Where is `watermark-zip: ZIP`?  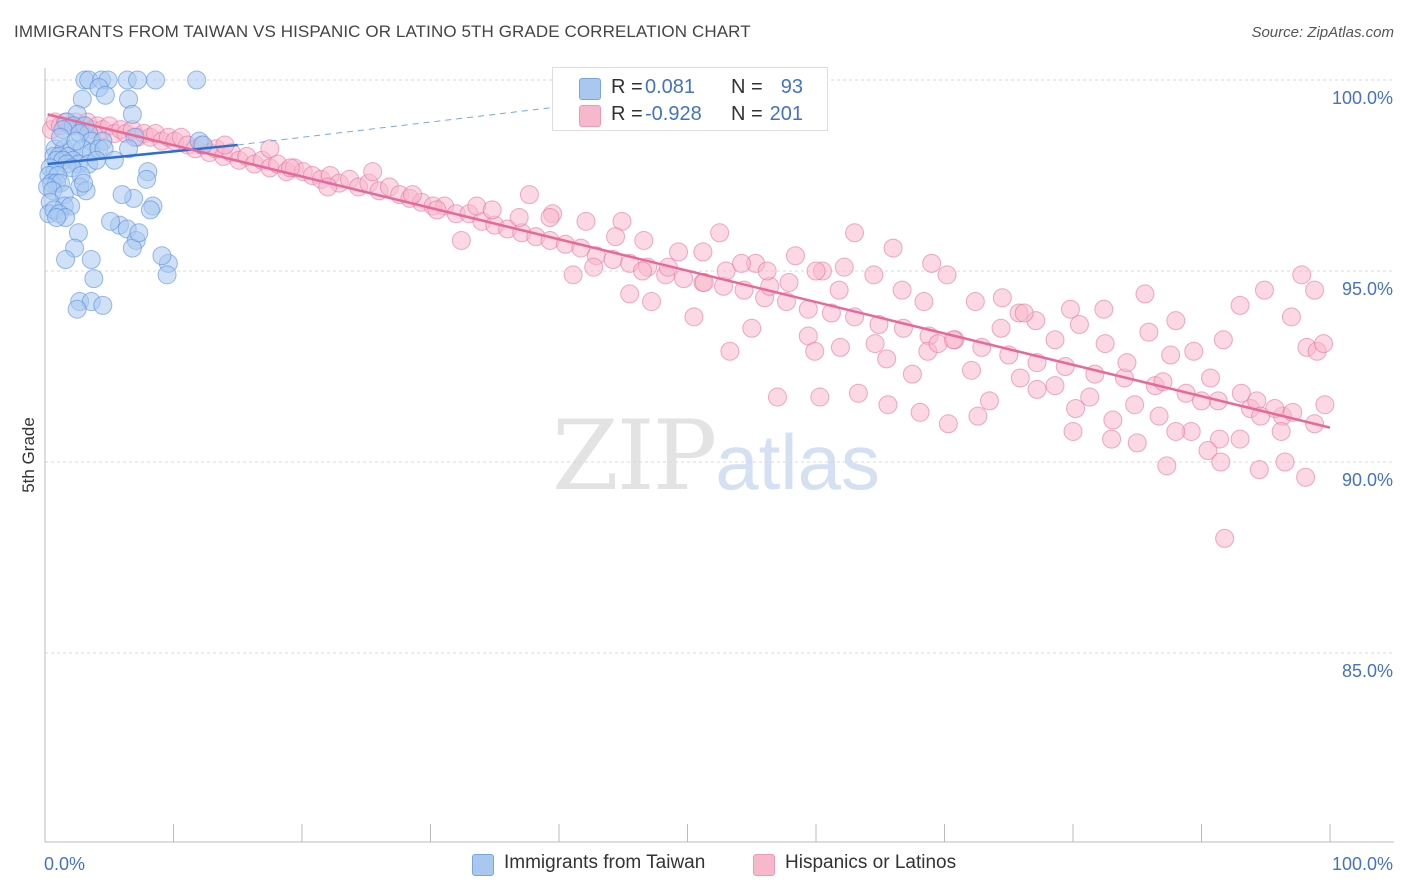
watermark-zip: ZIP is located at coordinates (634, 456).